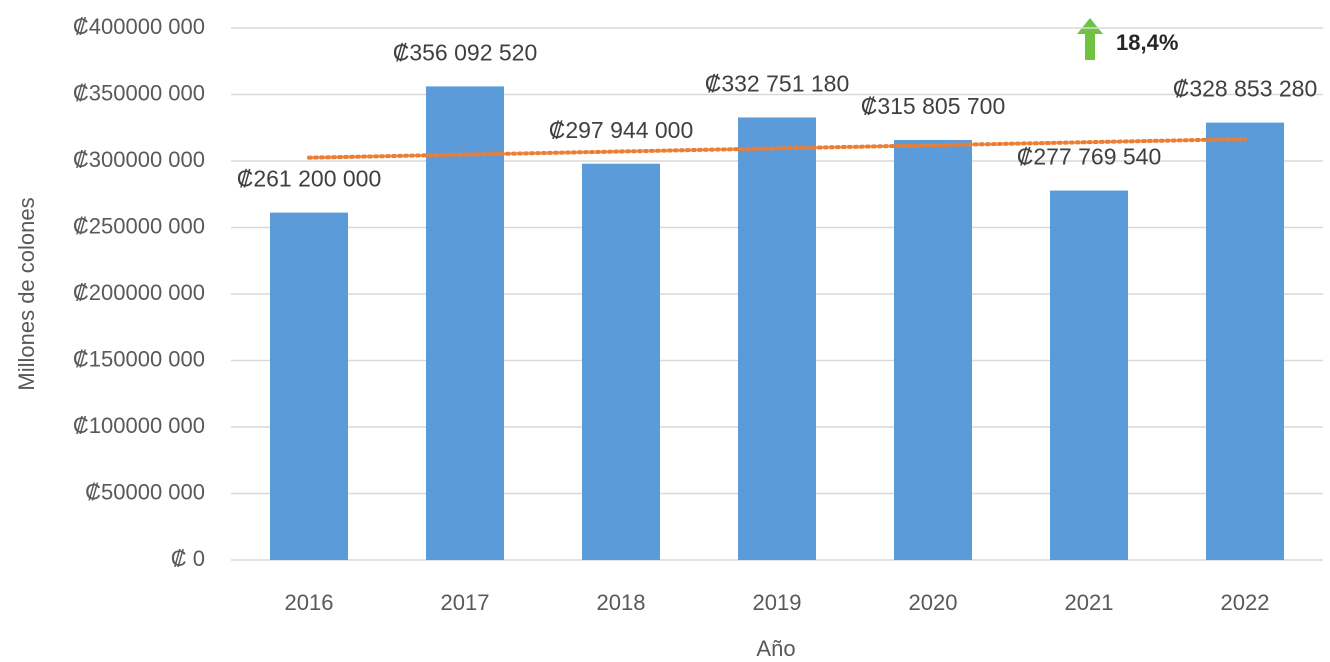 The image size is (1330, 662). I want to click on x-tick-label: 2020, so click(933, 602).